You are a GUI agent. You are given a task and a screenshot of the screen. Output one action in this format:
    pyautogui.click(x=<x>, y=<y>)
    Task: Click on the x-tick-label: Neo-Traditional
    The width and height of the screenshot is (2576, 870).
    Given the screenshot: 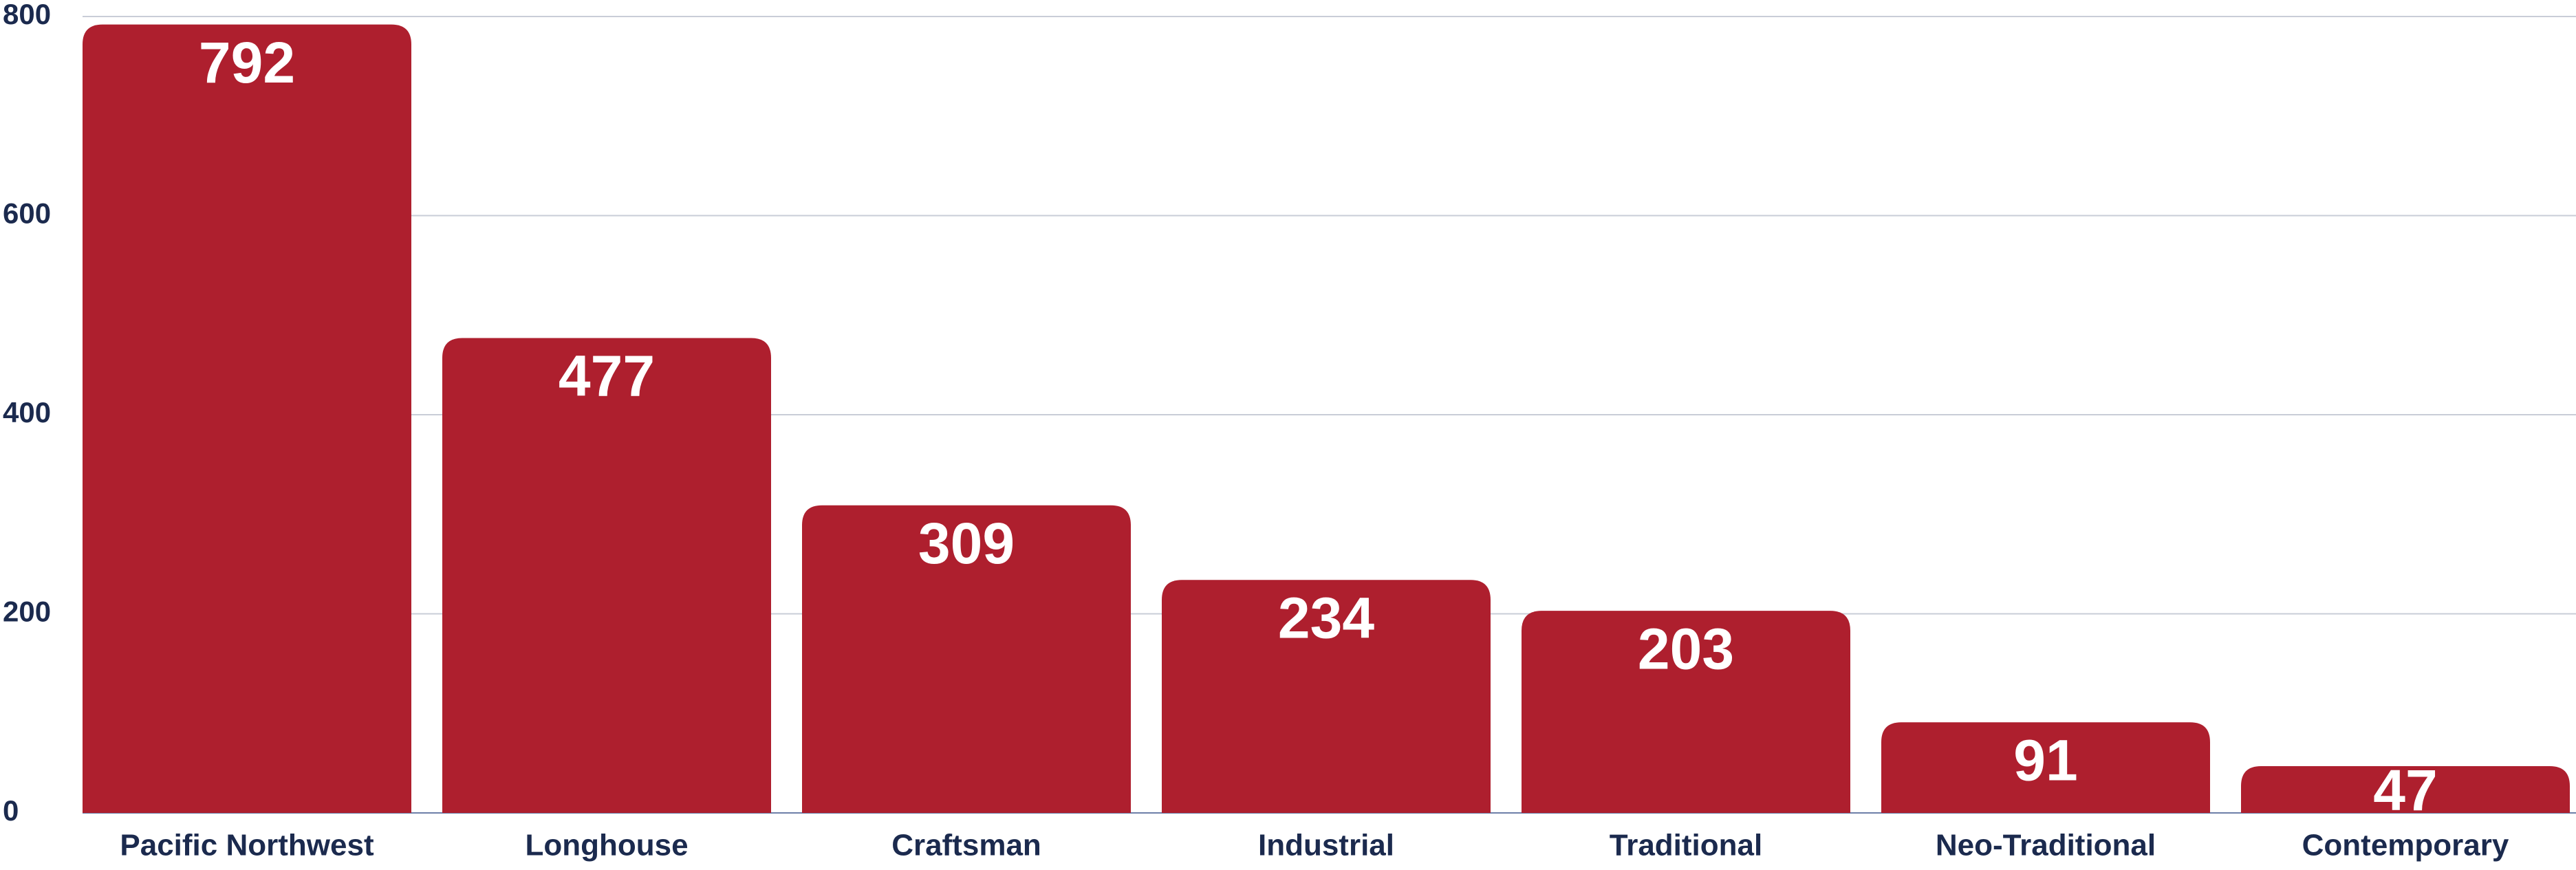 What is the action you would take?
    pyautogui.click(x=2046, y=846)
    